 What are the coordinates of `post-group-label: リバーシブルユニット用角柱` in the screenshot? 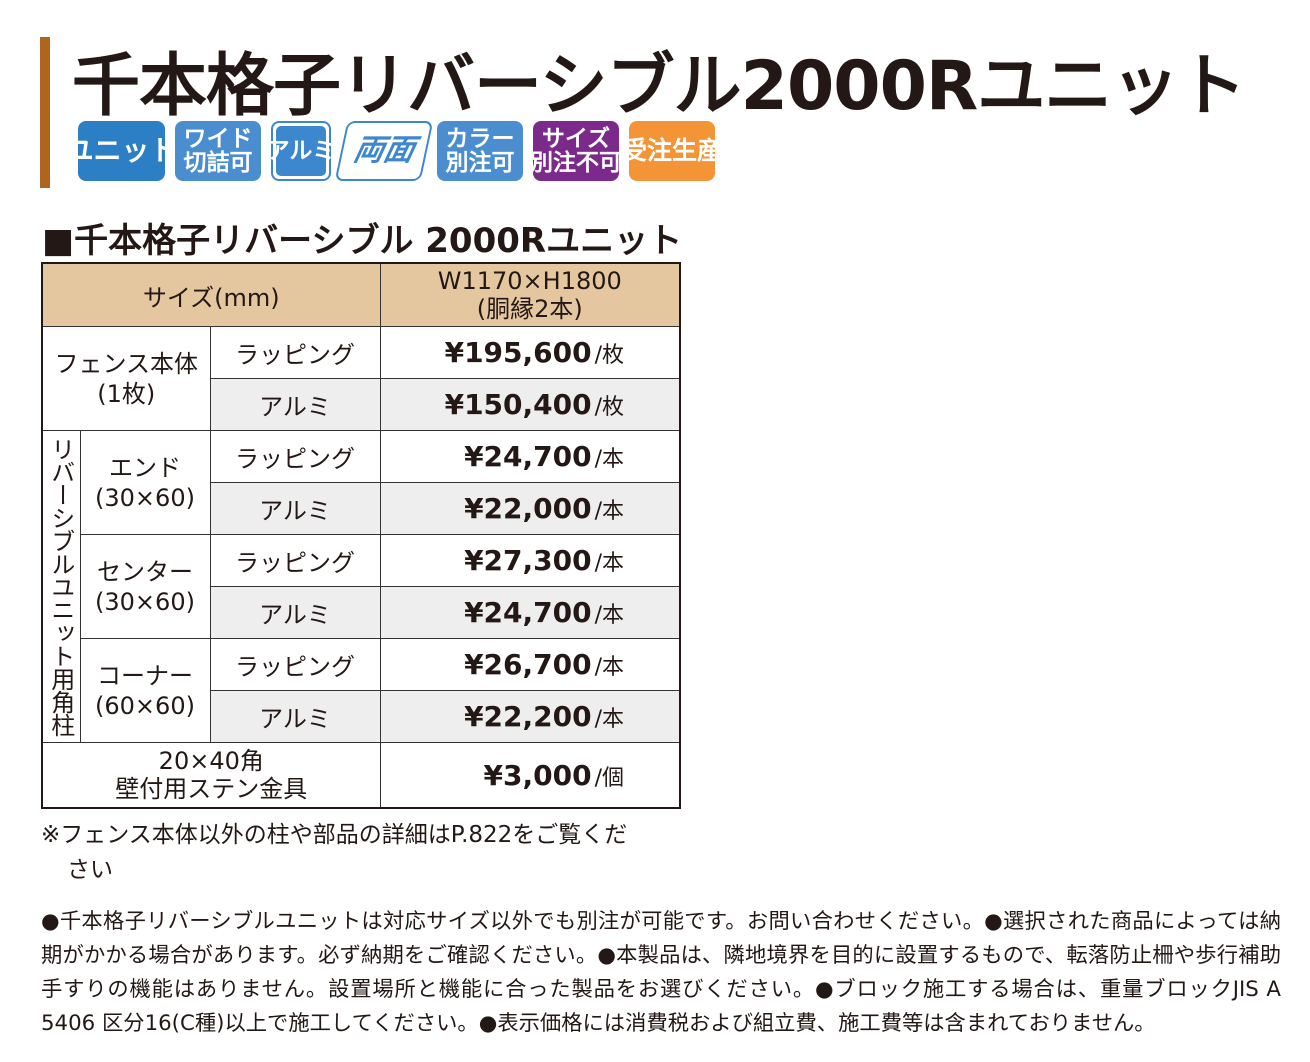 It's located at (61, 586).